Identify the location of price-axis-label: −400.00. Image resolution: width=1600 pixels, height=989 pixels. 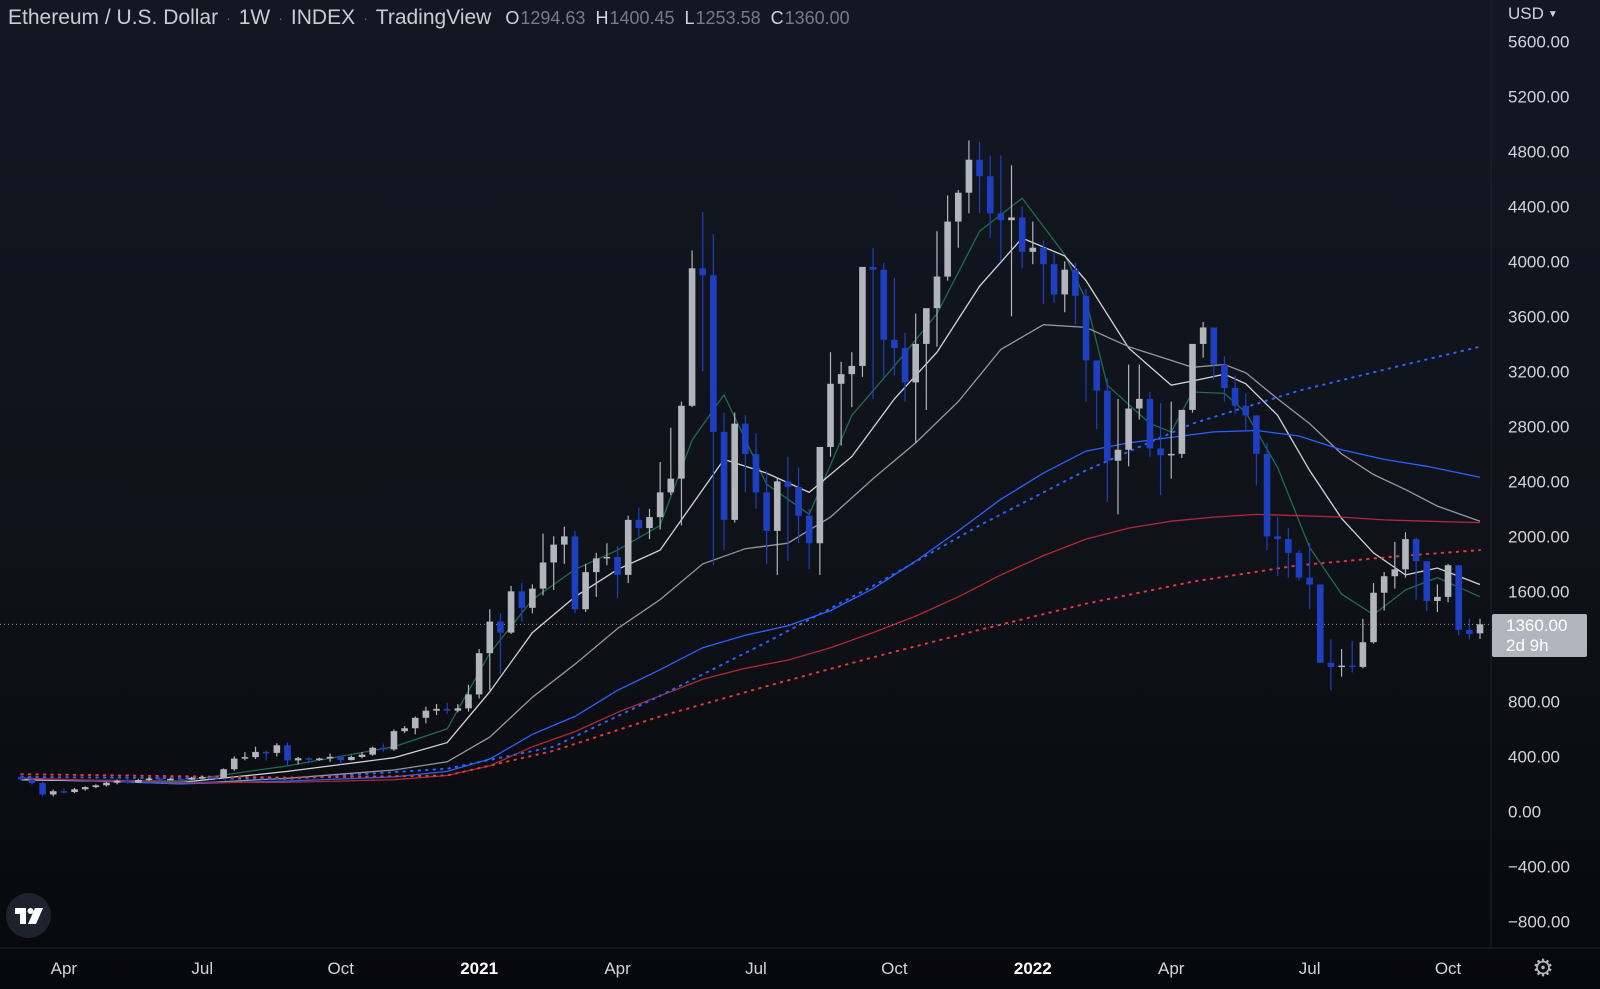
(1539, 866).